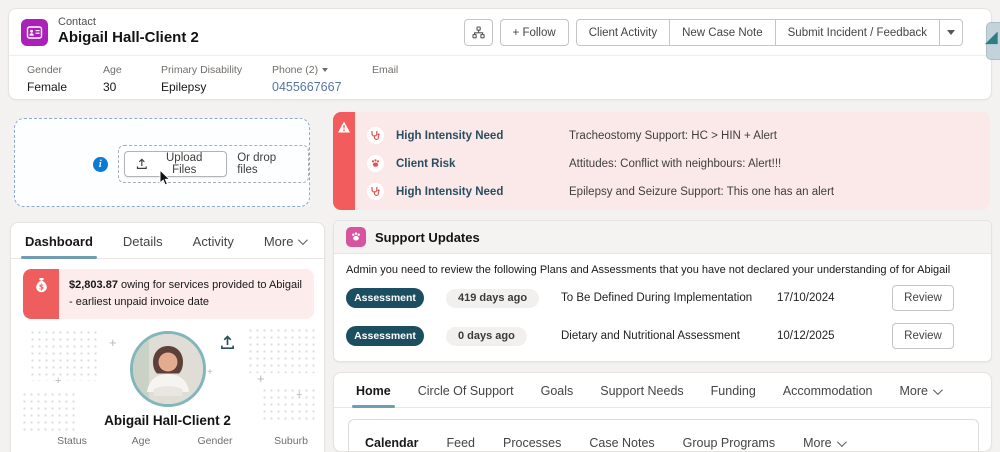 The height and width of the screenshot is (452, 1000). Describe the element at coordinates (729, 443) in the screenshot. I see `tab-group-programs: Group Programs` at that location.